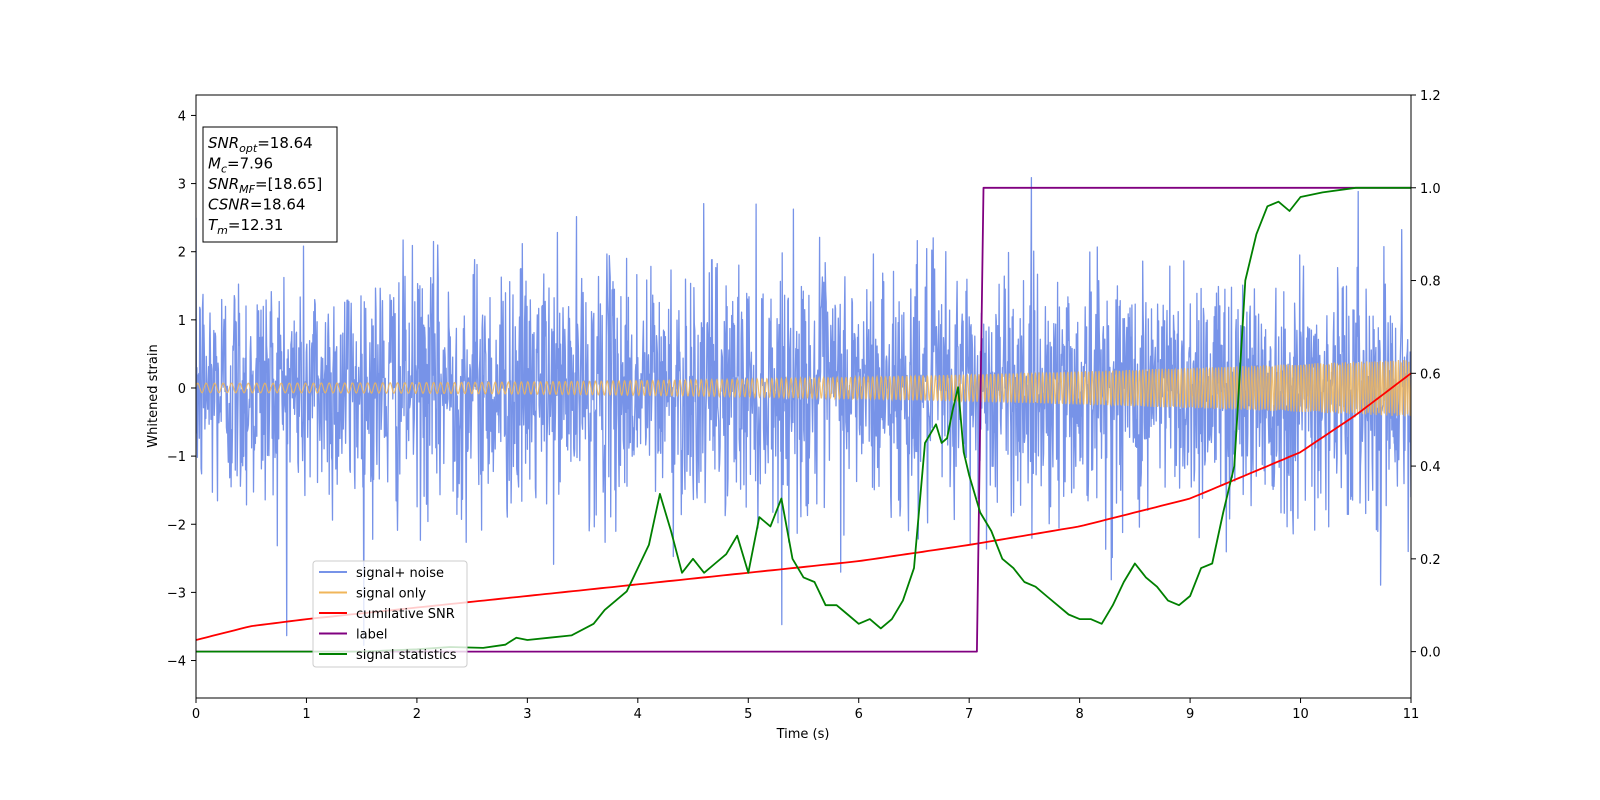 This screenshot has width=1600, height=800. I want to click on x-tick-label: 1, so click(306, 714).